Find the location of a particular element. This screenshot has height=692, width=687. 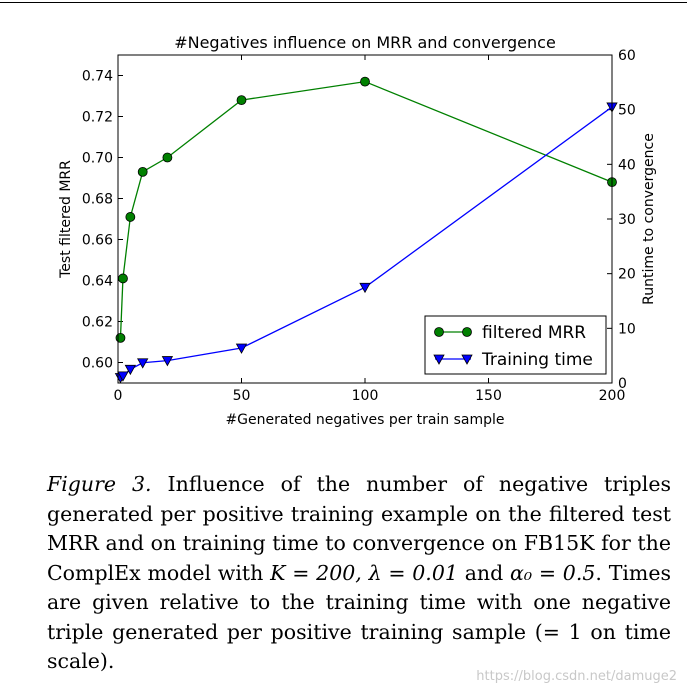

y-left-tick-label: 0.60 is located at coordinates (97, 364).